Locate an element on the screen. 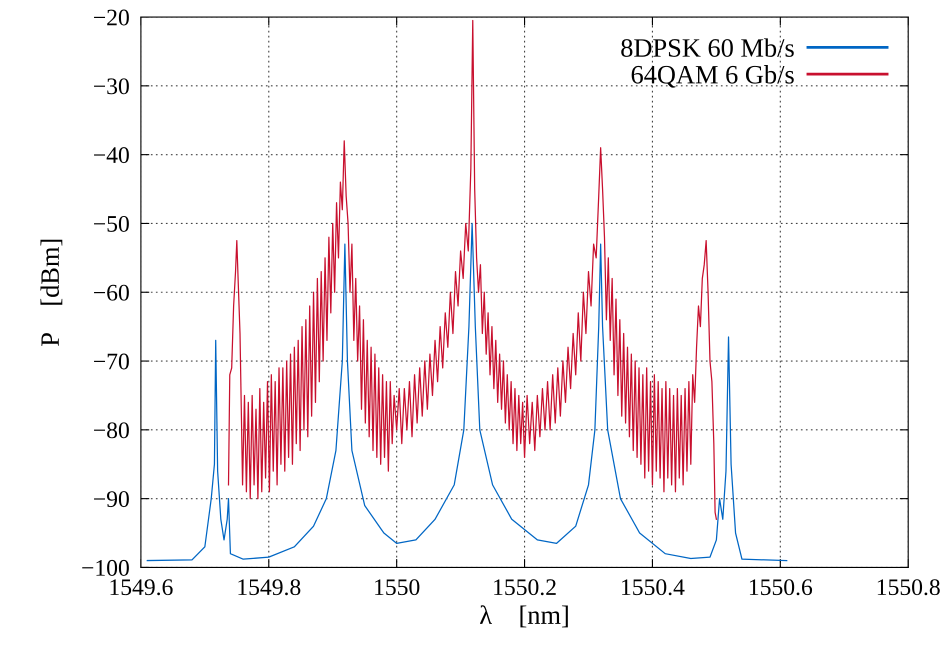 This screenshot has width=952, height=656. legend-label: 64QAM 6 Gb/s is located at coordinates (713, 76).